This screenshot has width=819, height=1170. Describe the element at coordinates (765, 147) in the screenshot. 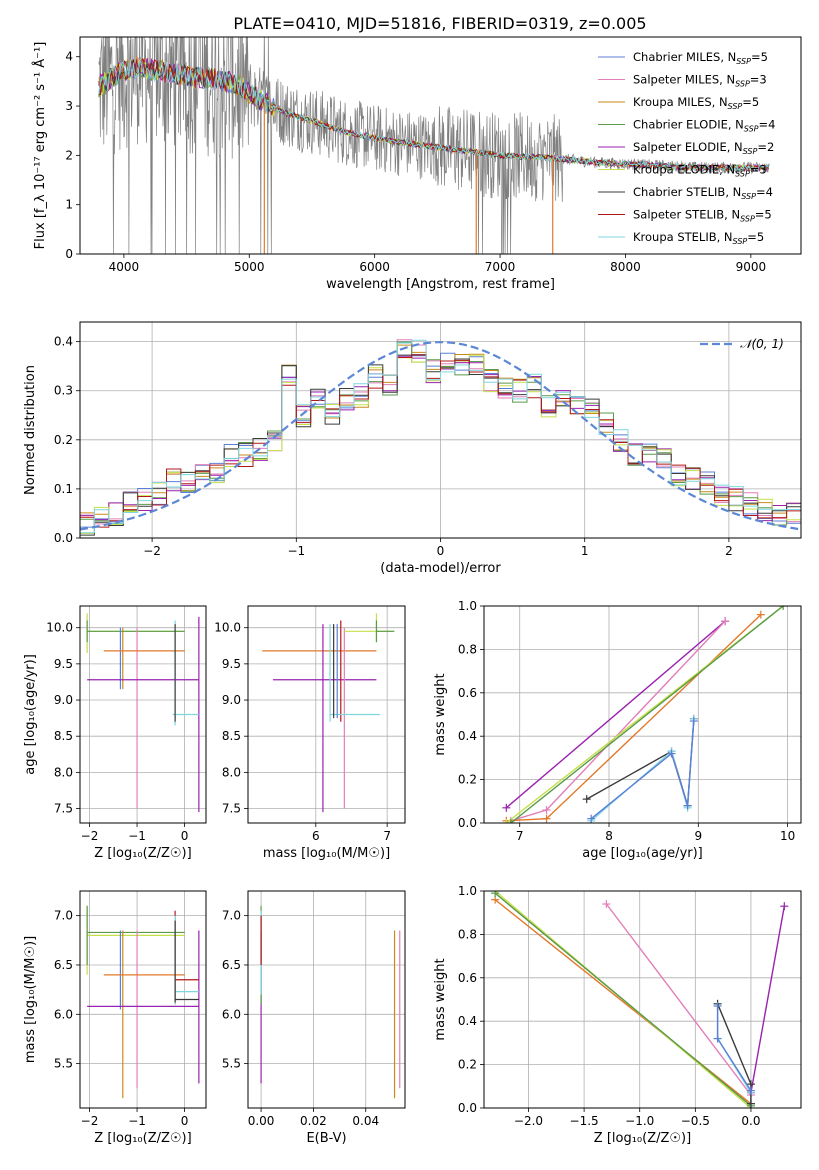

I see `legend-value: =2` at that location.